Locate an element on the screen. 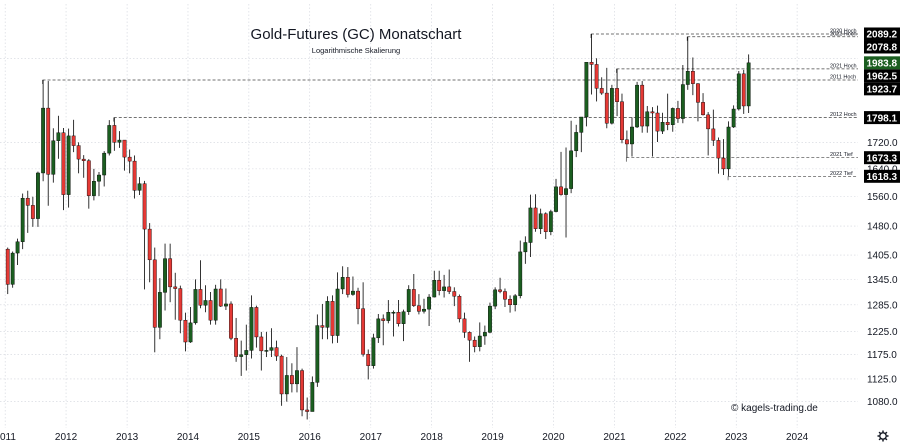 The image size is (900, 445). x-tick-label: 2012 is located at coordinates (66, 437).